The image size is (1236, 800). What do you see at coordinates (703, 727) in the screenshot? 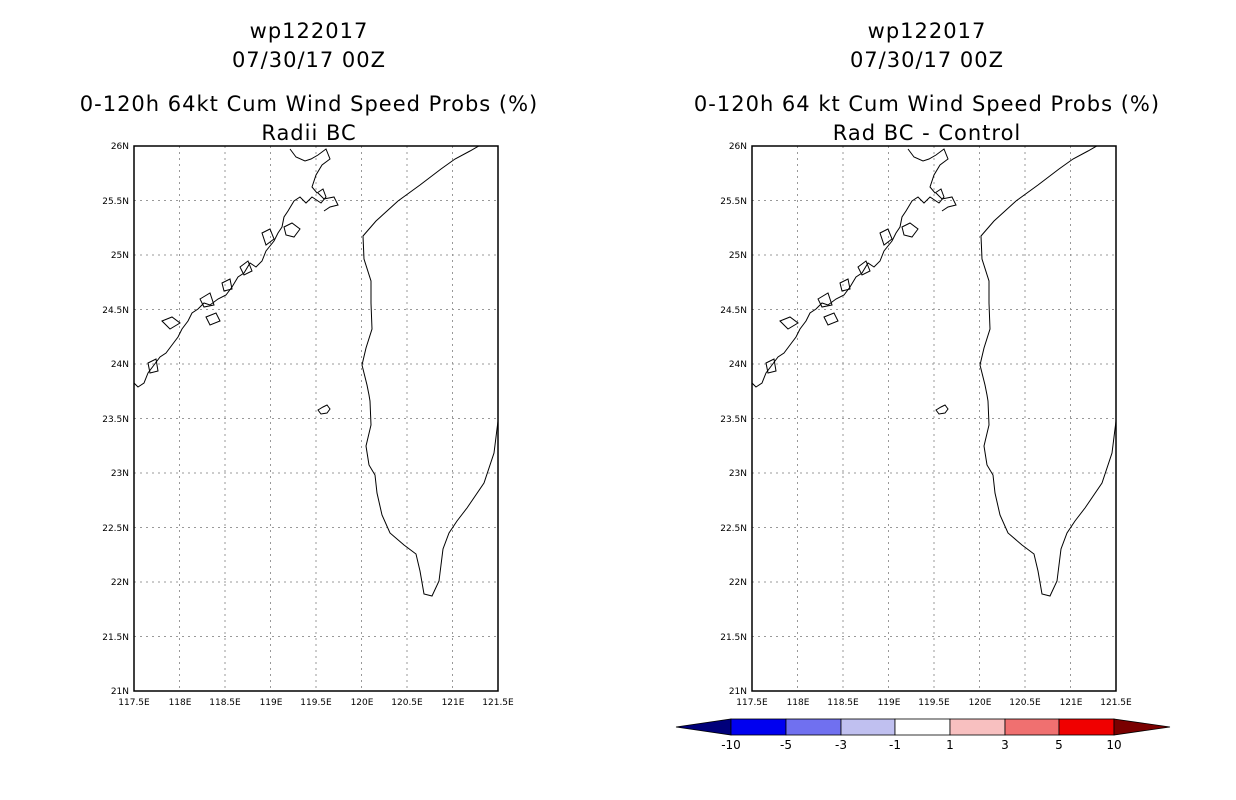
I see `colorbar-arrow-left` at bounding box center [703, 727].